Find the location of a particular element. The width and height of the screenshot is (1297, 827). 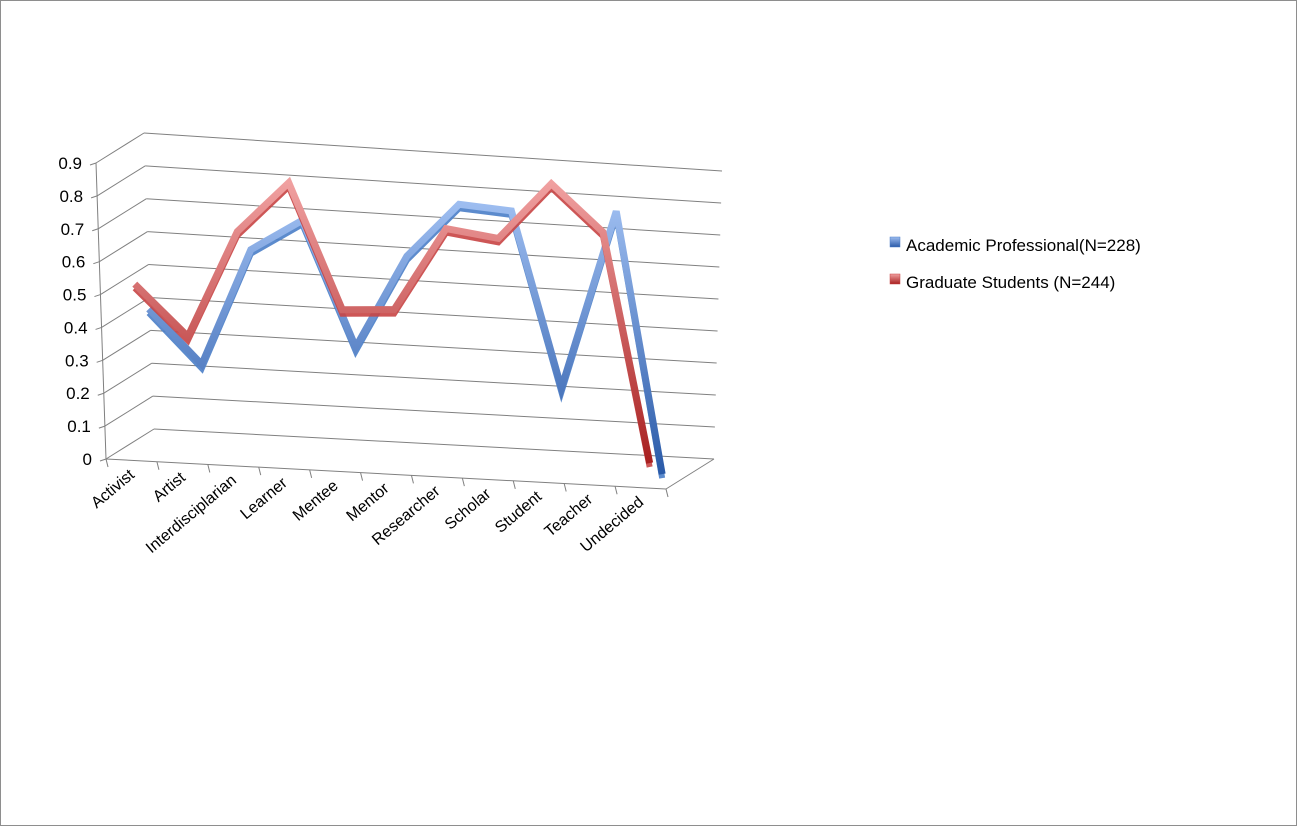

y-tick-label: 0.3 is located at coordinates (77, 360).